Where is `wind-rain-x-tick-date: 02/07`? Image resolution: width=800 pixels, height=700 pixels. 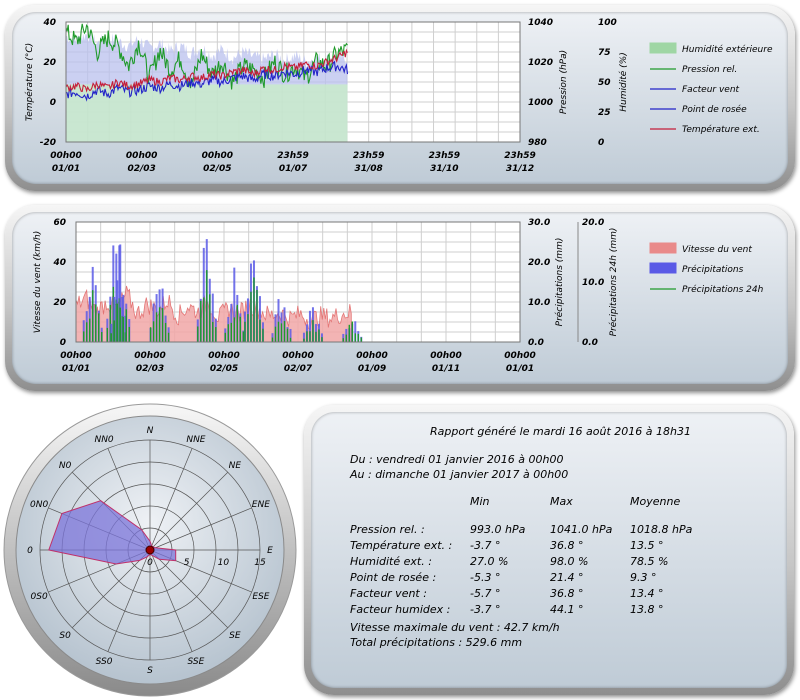
wind-rain-x-tick-date: 02/07 is located at coordinates (298, 369).